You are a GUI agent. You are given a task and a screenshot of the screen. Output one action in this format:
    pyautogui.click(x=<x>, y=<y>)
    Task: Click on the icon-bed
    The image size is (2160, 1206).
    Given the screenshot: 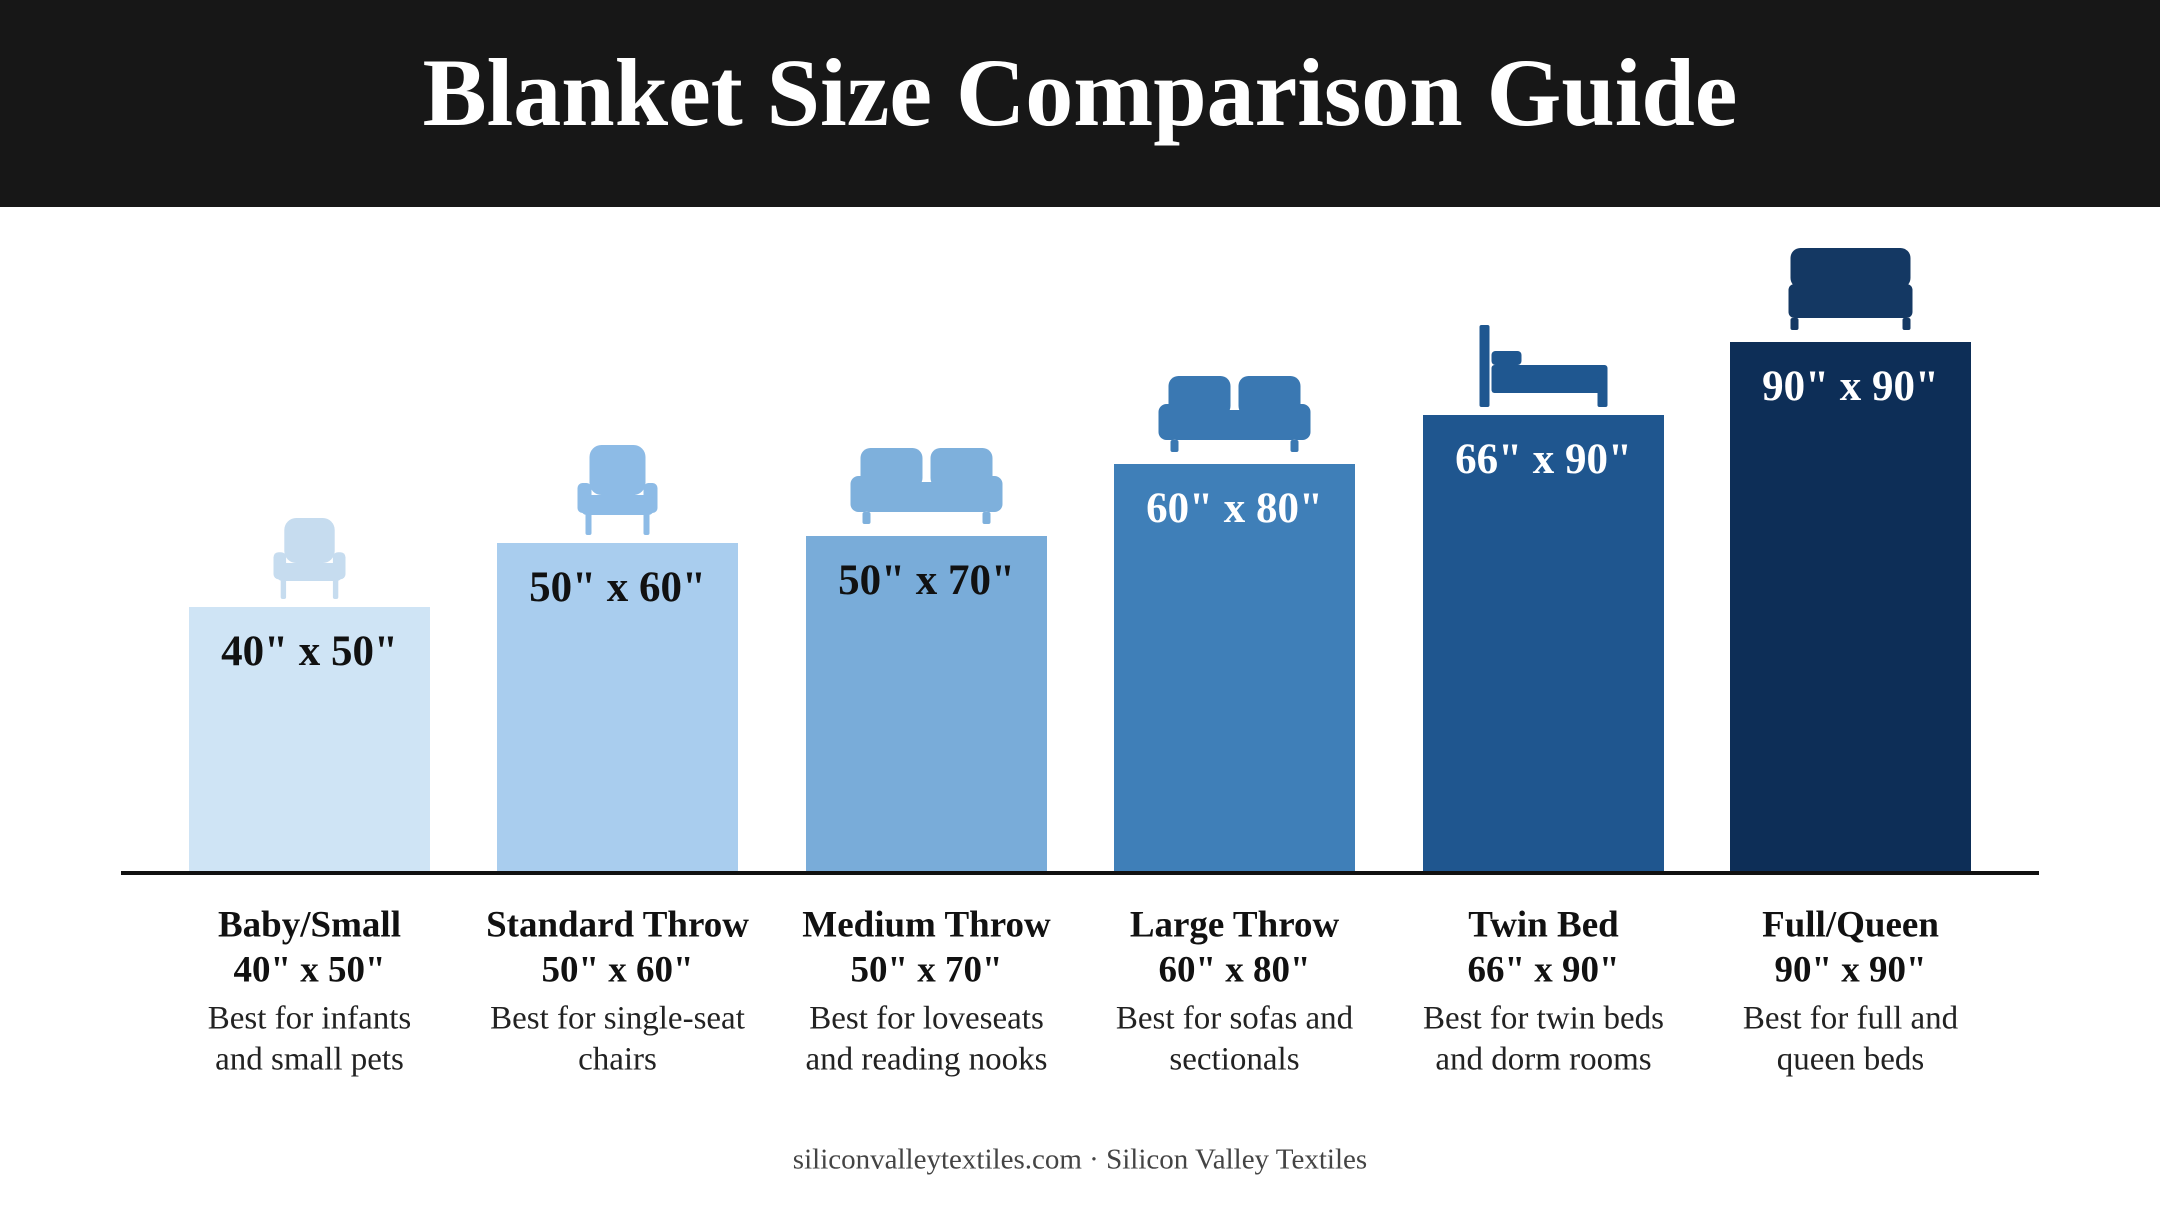 What is the action you would take?
    pyautogui.click(x=1850, y=289)
    